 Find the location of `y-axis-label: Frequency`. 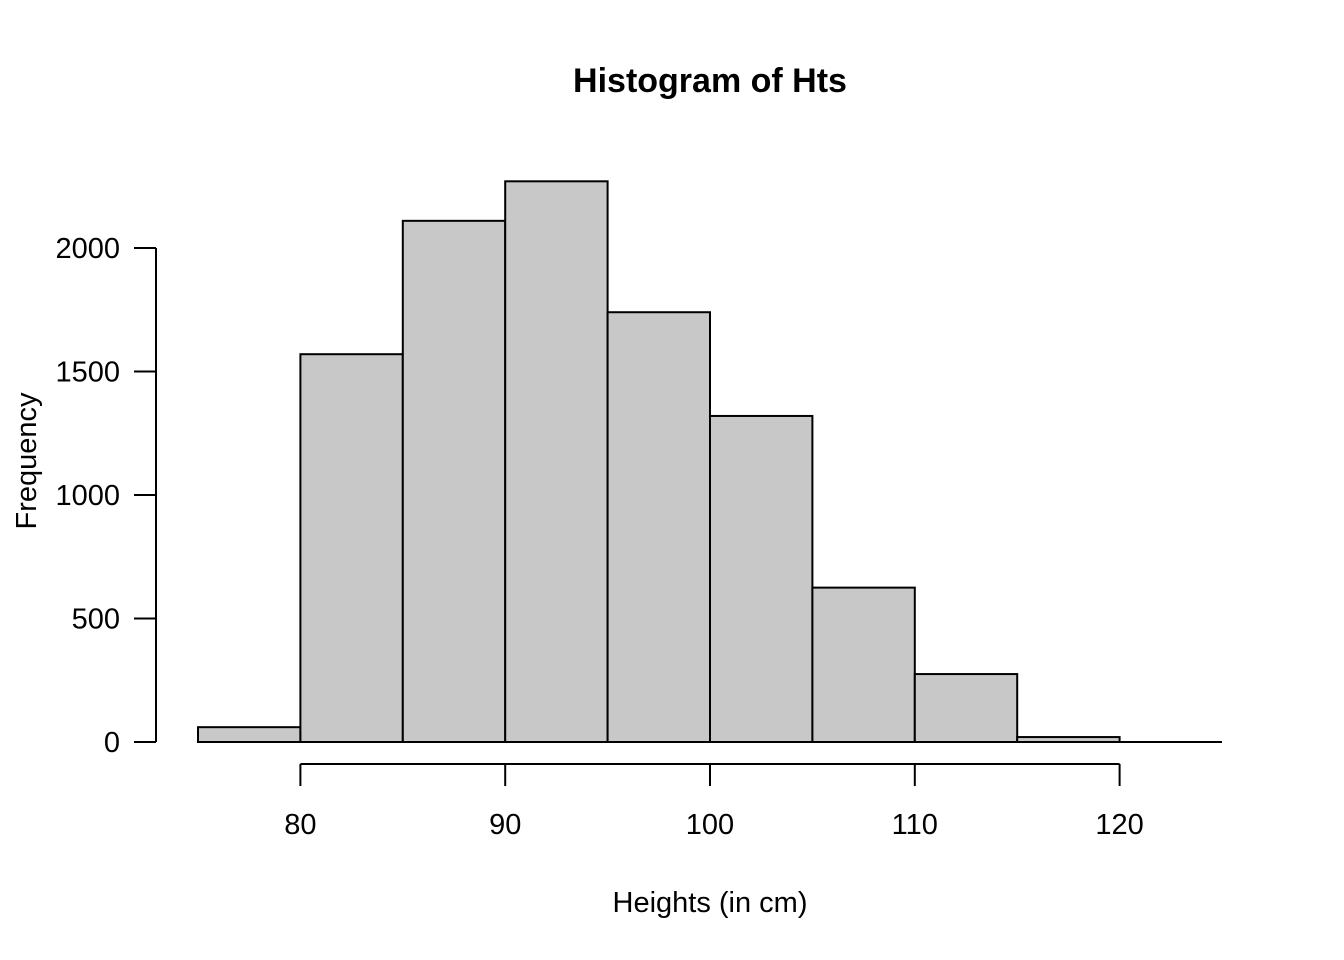

y-axis-label: Frequency is located at coordinates (27, 461).